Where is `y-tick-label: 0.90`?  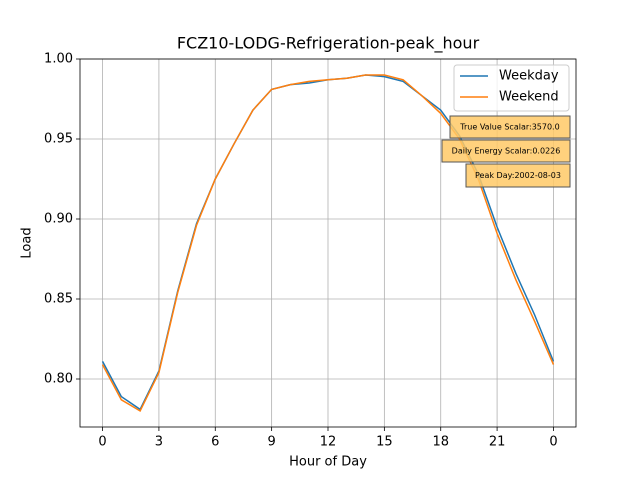 y-tick-label: 0.90 is located at coordinates (58, 219).